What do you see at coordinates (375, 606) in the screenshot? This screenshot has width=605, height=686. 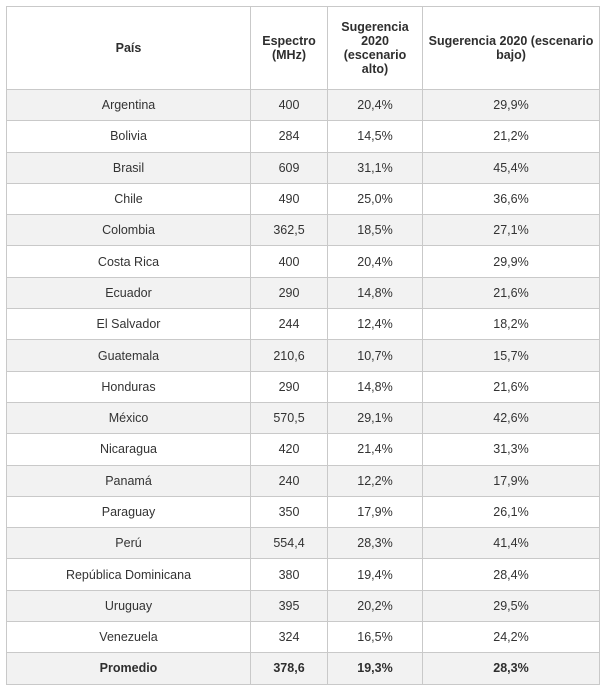 I see `cell-suggestion-high: 20,2%` at bounding box center [375, 606].